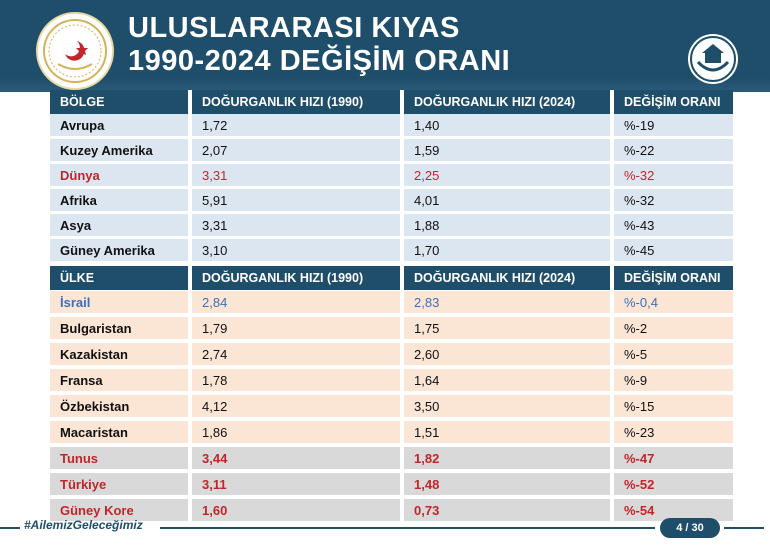 Image resolution: width=770 pixels, height=550 pixels. I want to click on table-cell: 4,12, so click(294, 407).